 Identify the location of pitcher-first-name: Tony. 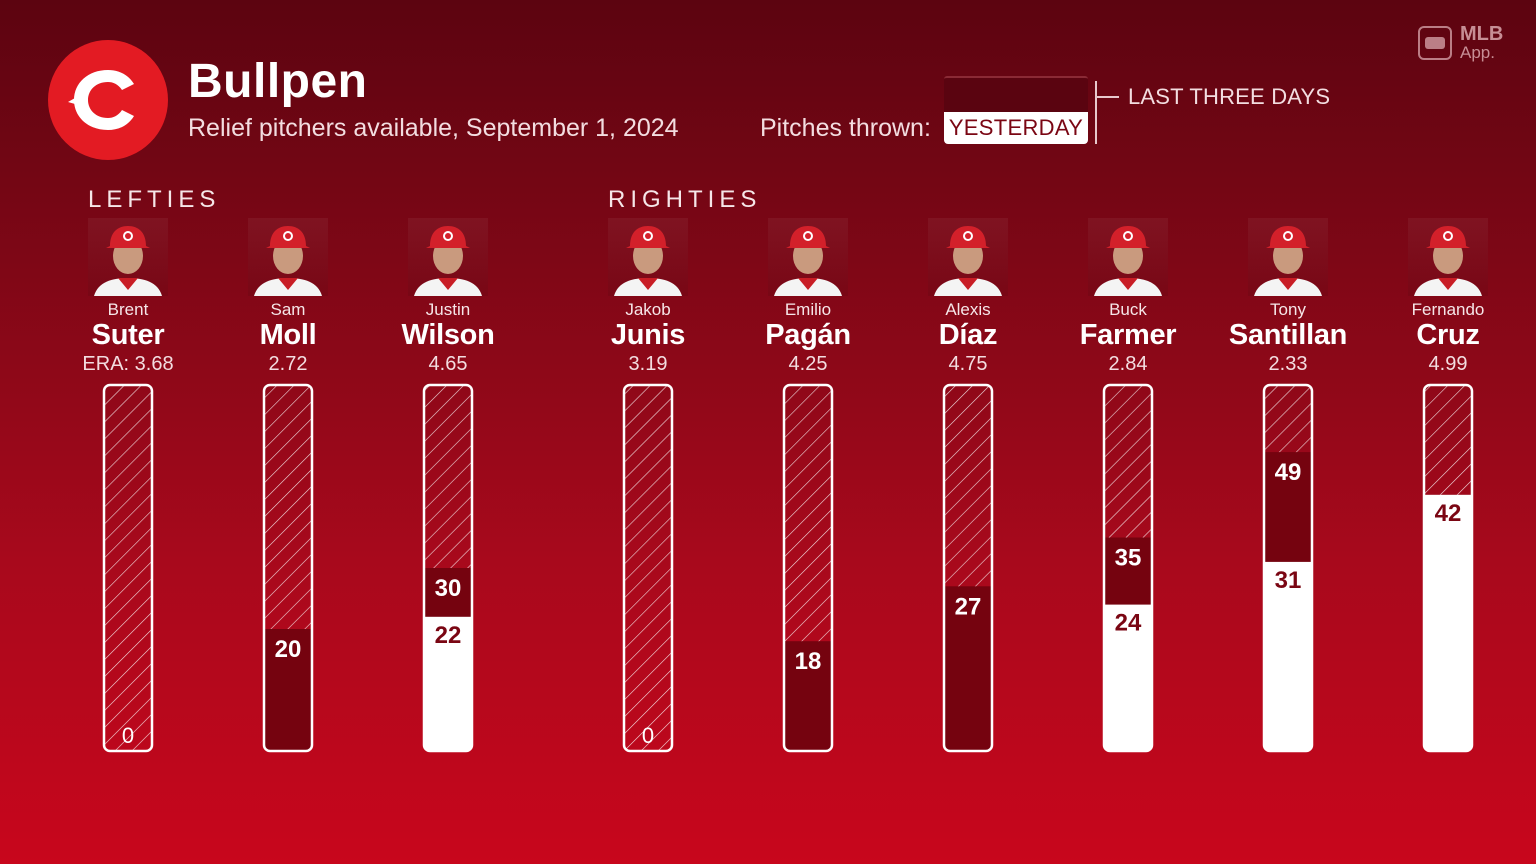
(1288, 309).